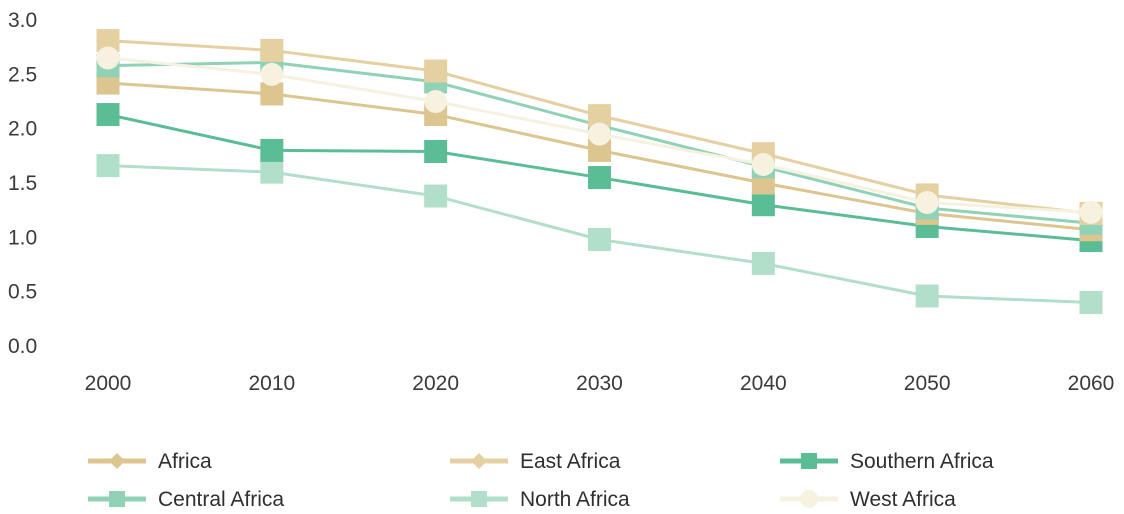 The width and height of the screenshot is (1124, 514). Describe the element at coordinates (575, 499) in the screenshot. I see `legend-label: North Africa` at that location.